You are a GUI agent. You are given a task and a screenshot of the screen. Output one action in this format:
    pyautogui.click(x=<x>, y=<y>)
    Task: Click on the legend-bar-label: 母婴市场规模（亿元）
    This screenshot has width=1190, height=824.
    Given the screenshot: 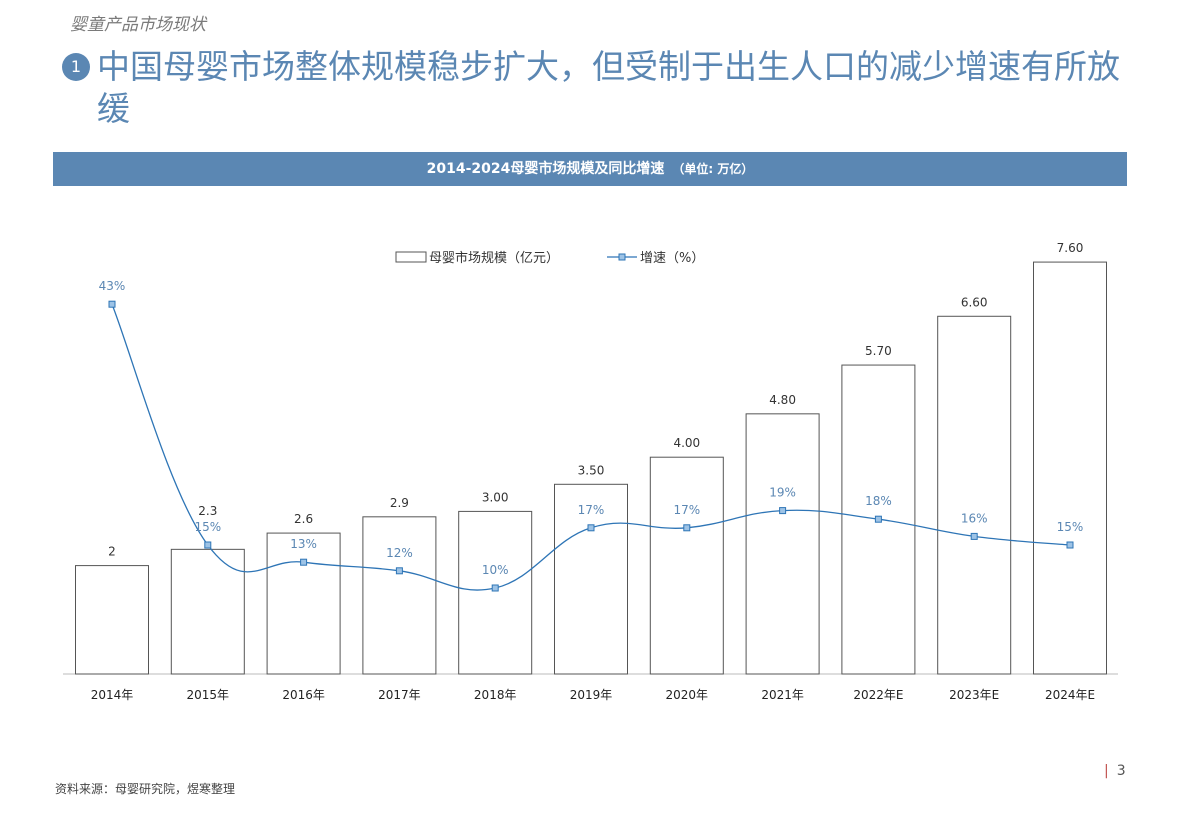 What is the action you would take?
    pyautogui.click(x=494, y=258)
    